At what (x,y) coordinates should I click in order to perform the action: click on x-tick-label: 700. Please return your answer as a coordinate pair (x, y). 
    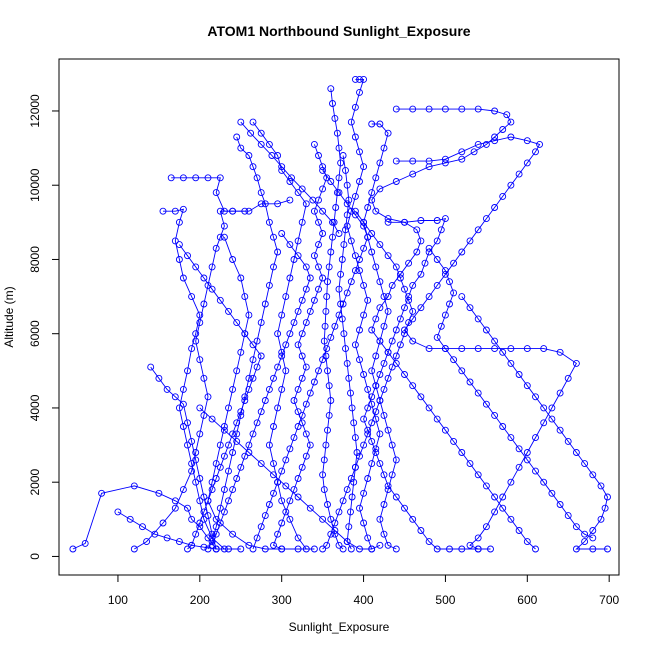
    Looking at the image, I should click on (609, 600).